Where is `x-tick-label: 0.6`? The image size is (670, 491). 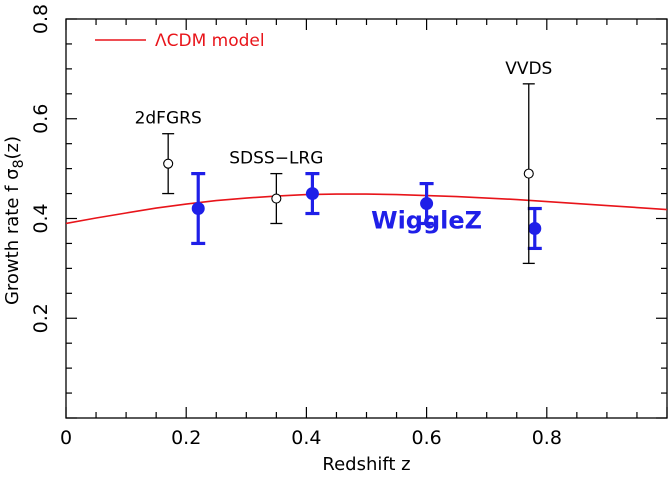 x-tick-label: 0.6 is located at coordinates (426, 438).